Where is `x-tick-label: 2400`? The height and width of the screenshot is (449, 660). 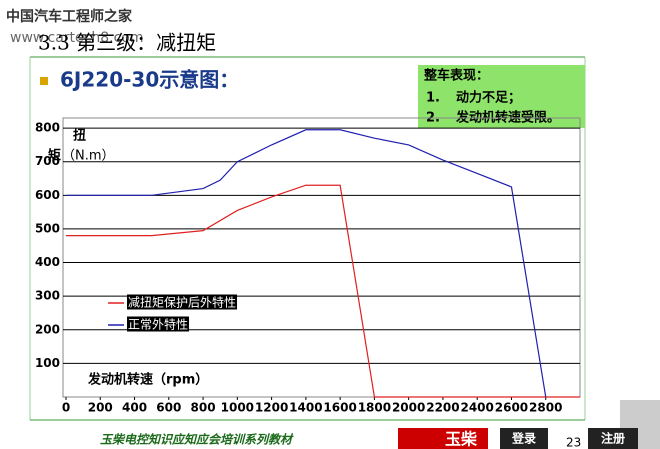 x-tick-label: 2400 is located at coordinates (476, 408).